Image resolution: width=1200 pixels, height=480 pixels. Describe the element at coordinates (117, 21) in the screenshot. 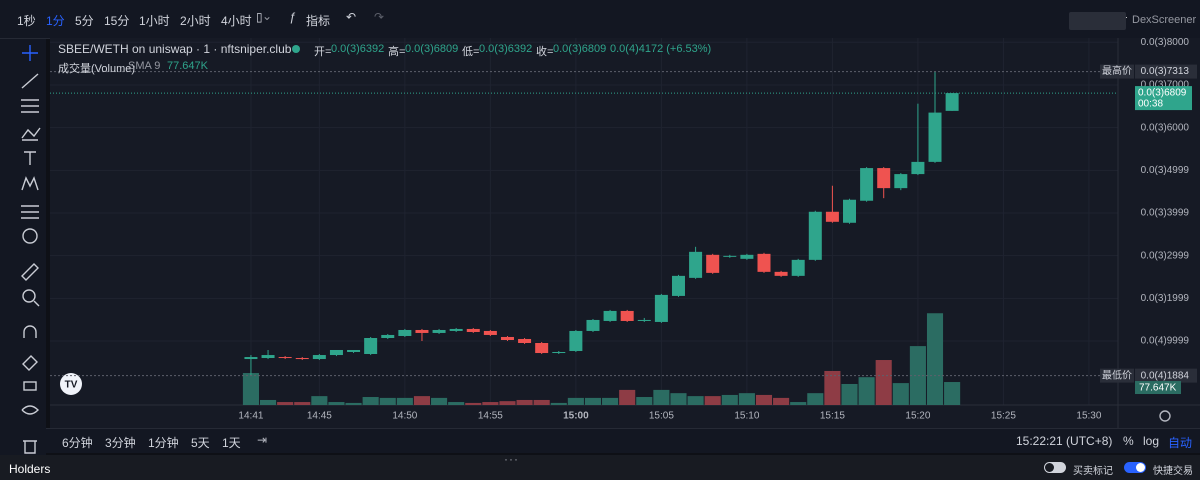

I see `interval-button: 15分` at that location.